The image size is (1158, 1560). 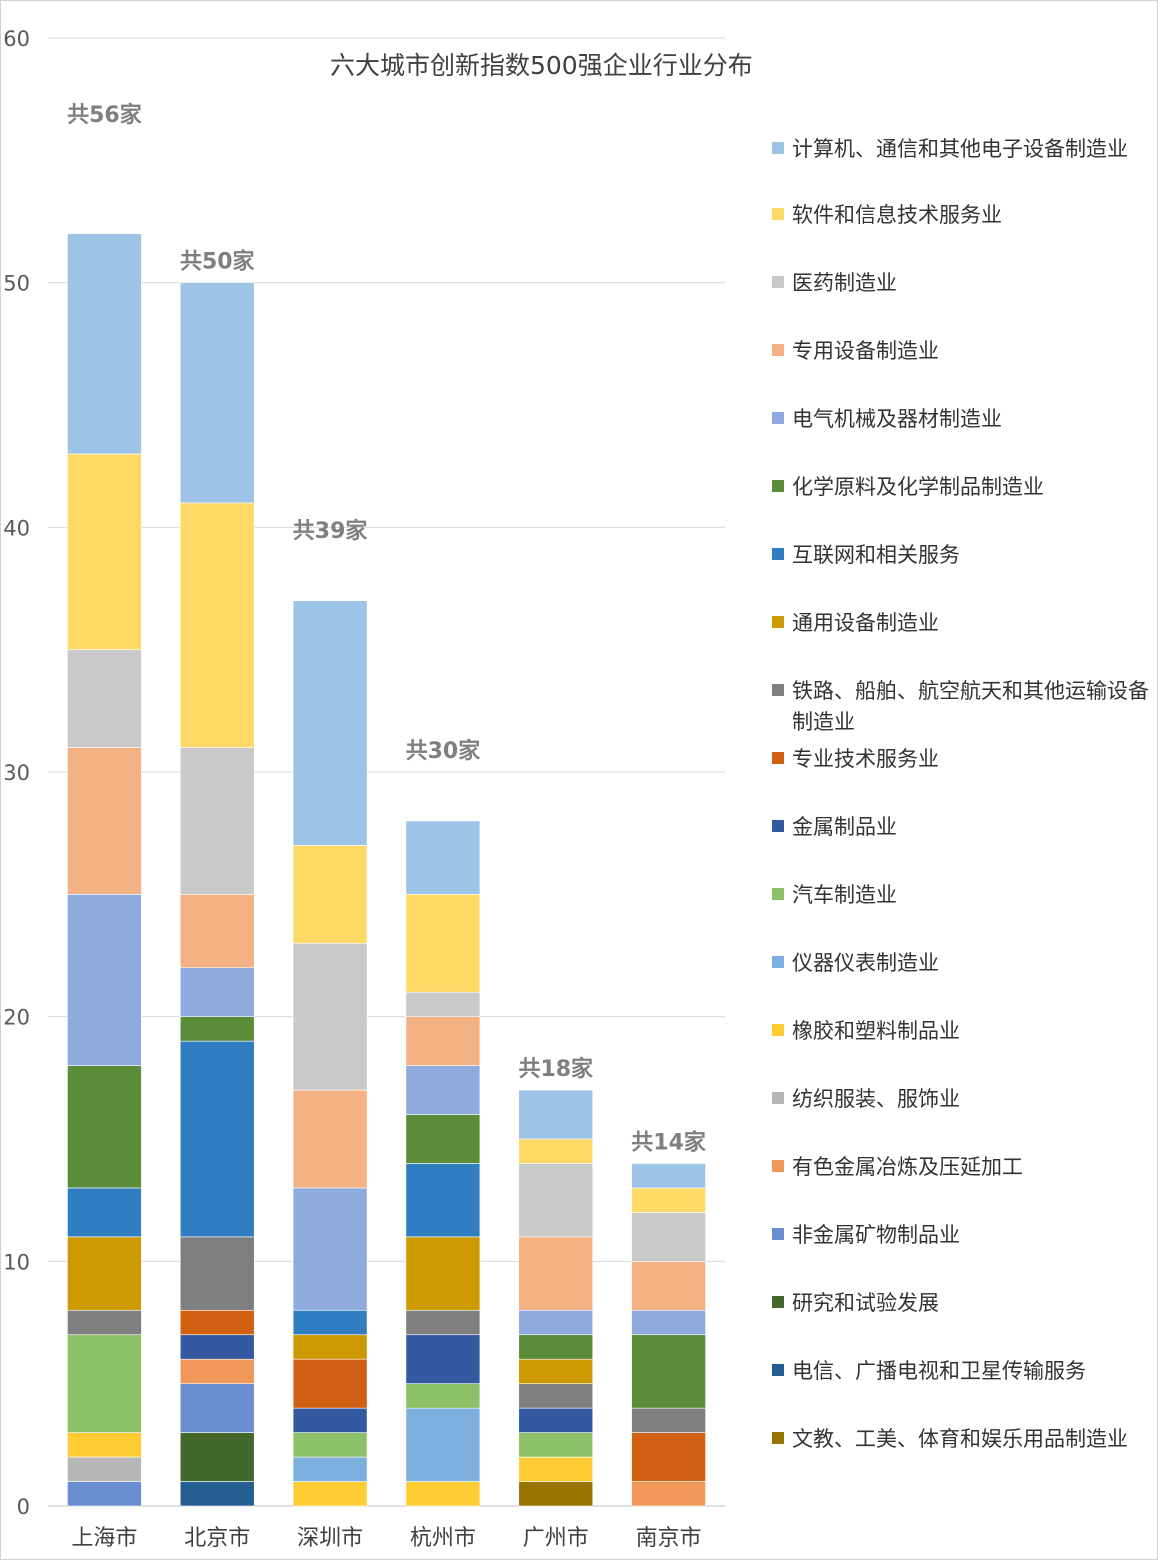 What do you see at coordinates (962, 623) in the screenshot?
I see `legend-item: 通用设备制造业` at bounding box center [962, 623].